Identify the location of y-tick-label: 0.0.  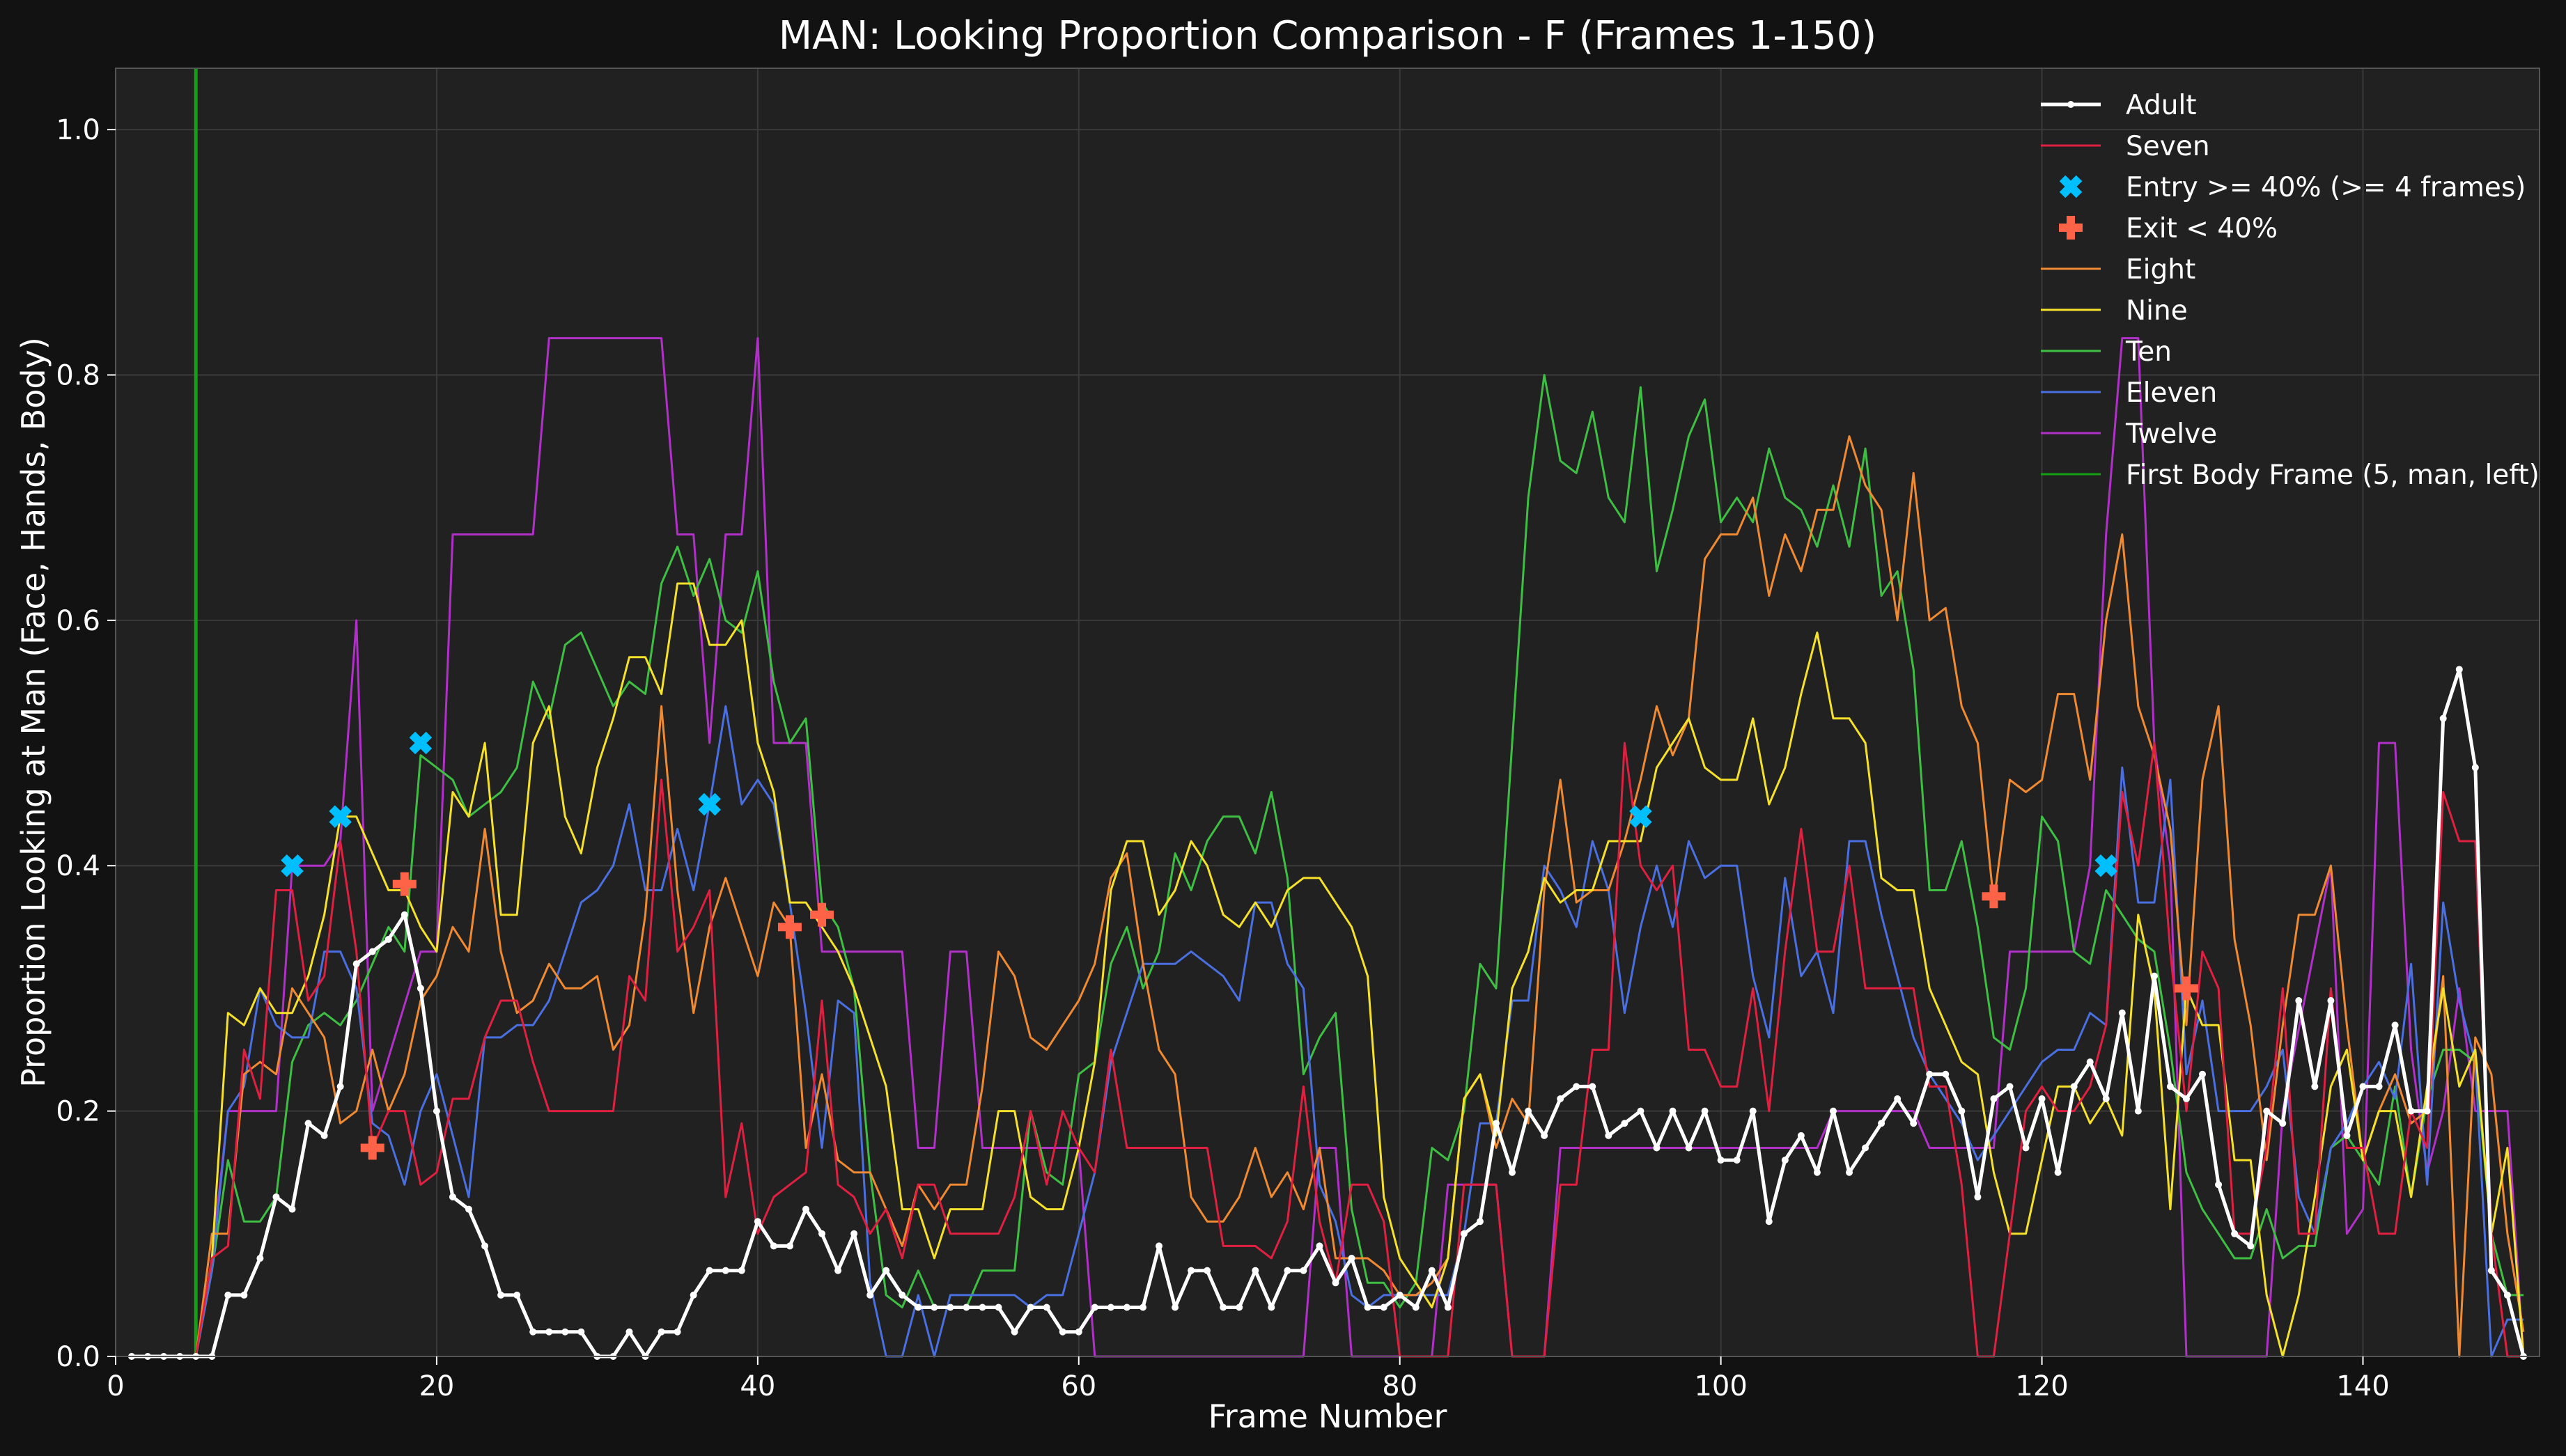
(78, 1357).